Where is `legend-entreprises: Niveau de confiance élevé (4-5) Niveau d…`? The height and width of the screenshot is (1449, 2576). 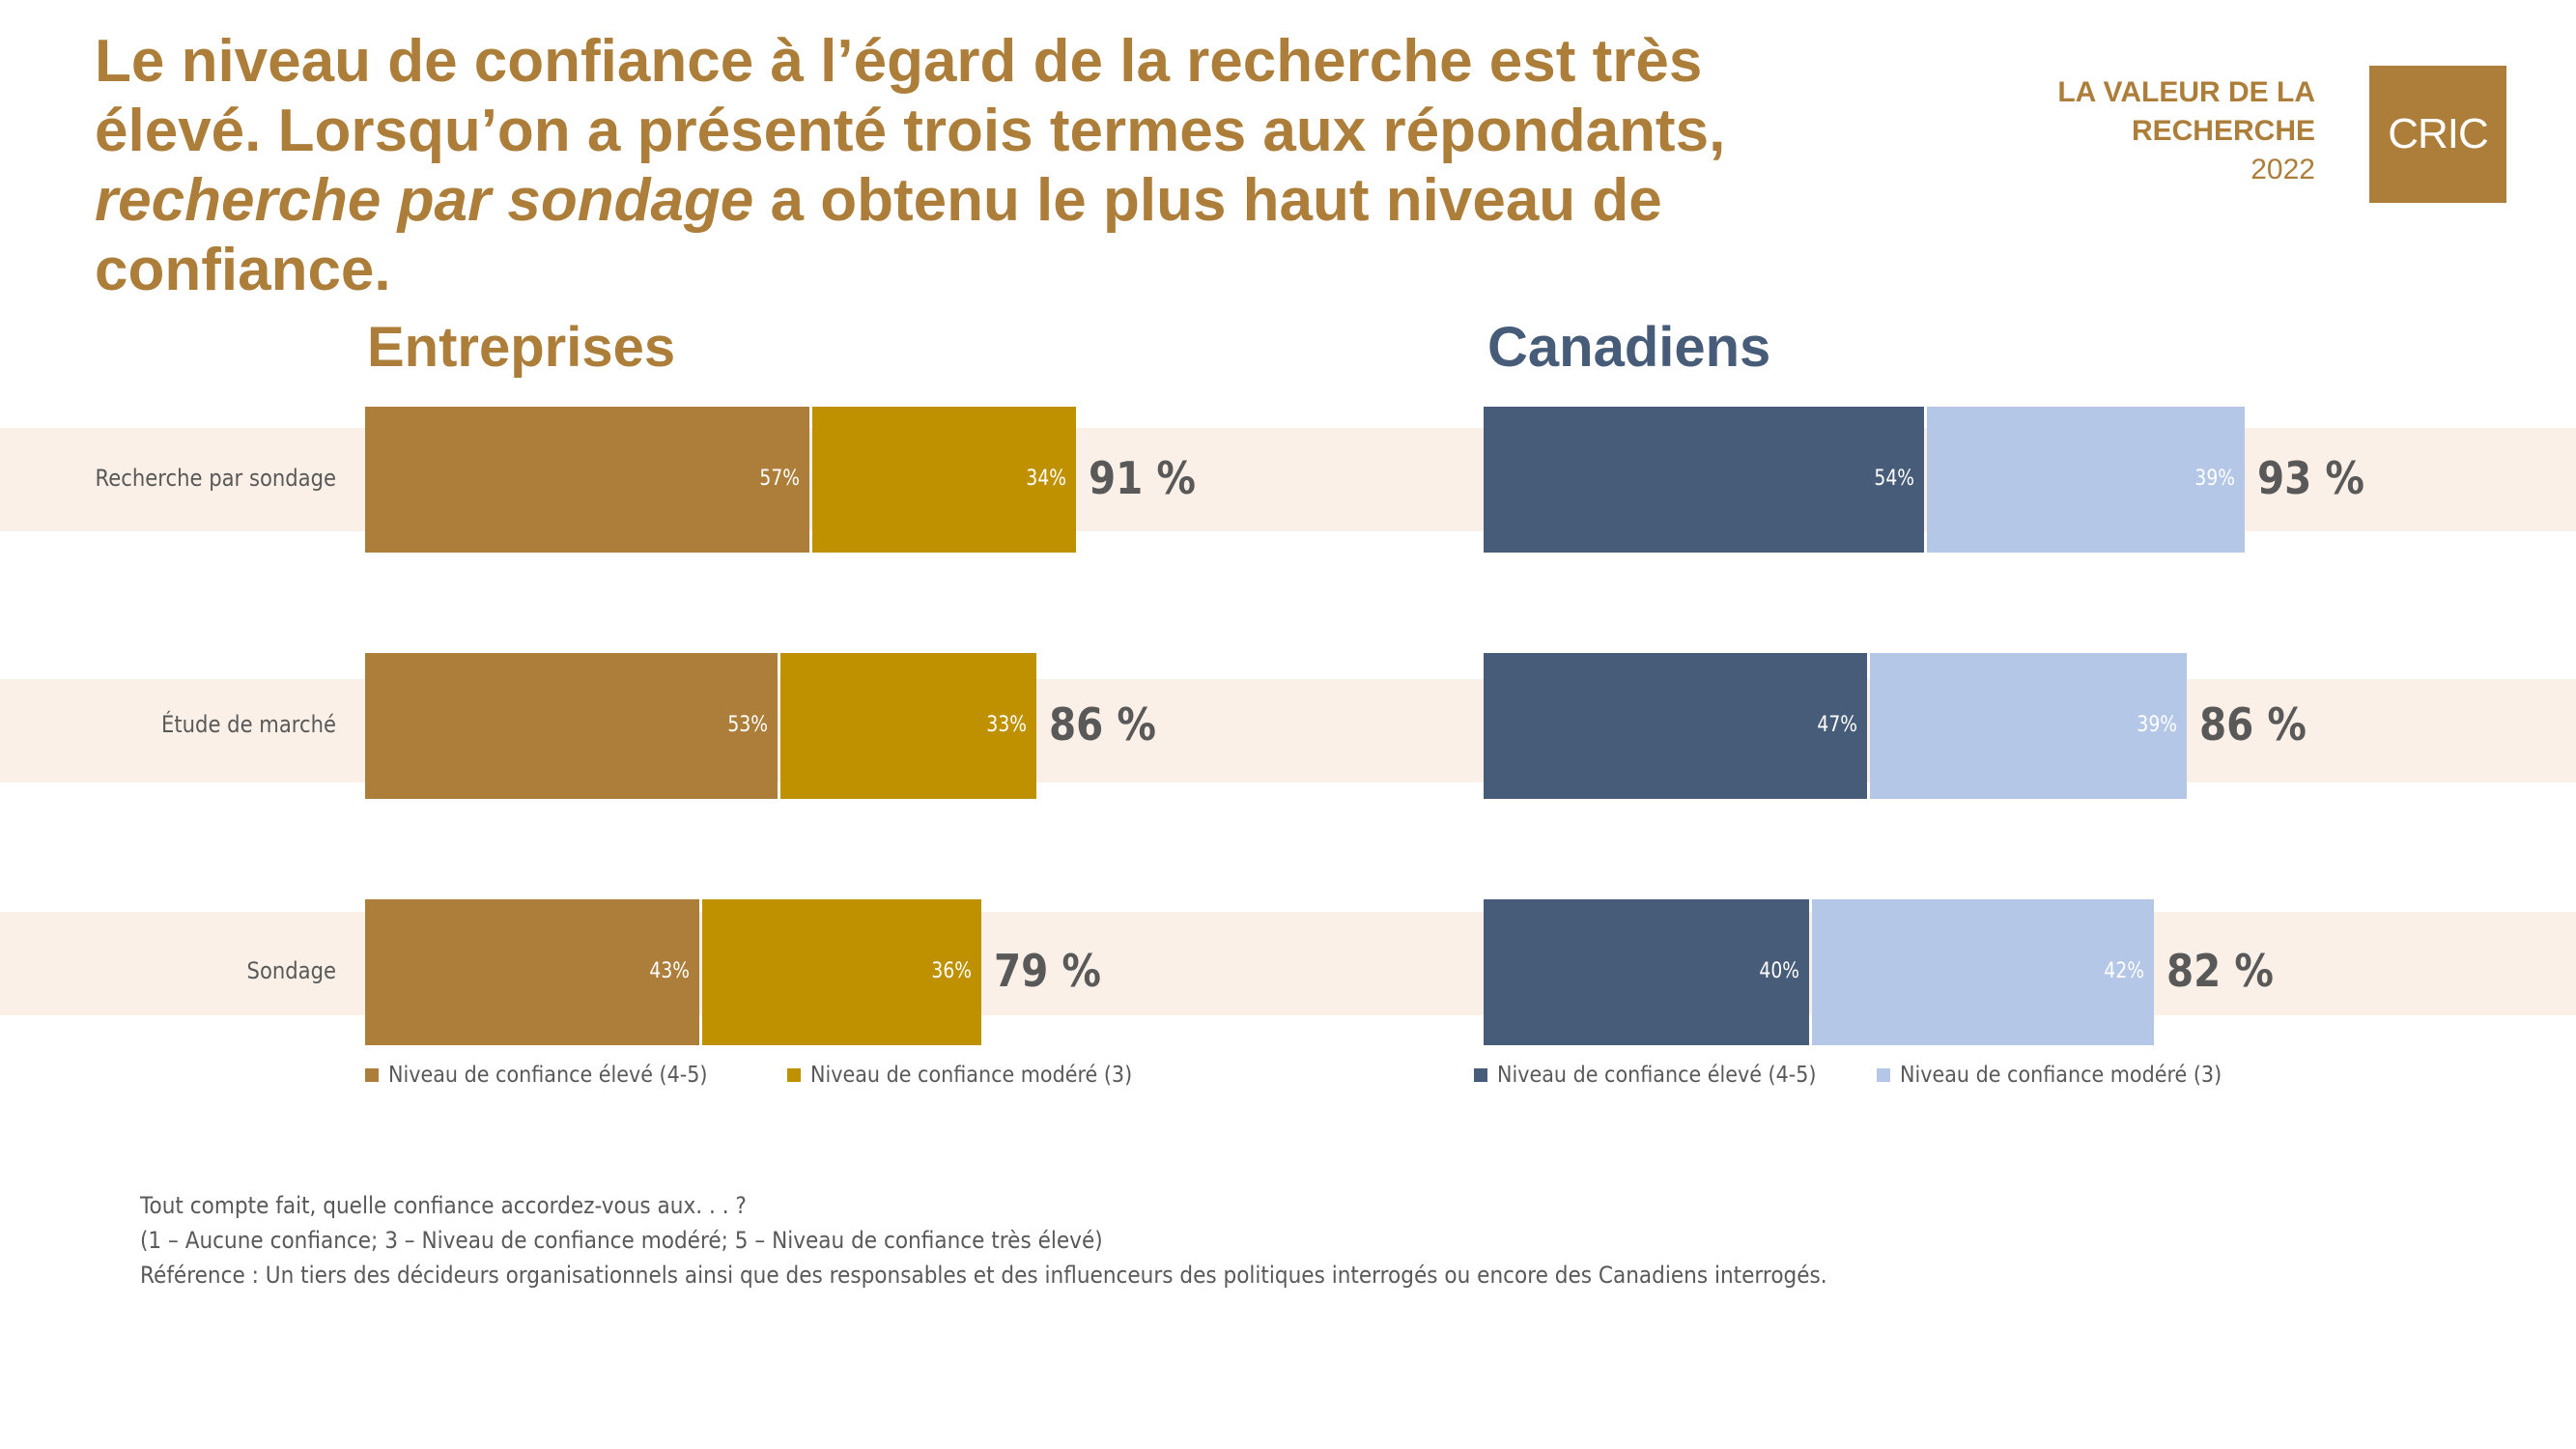 legend-entreprises: Niveau de confiance élevé (4-5) Niveau d… is located at coordinates (788, 1075).